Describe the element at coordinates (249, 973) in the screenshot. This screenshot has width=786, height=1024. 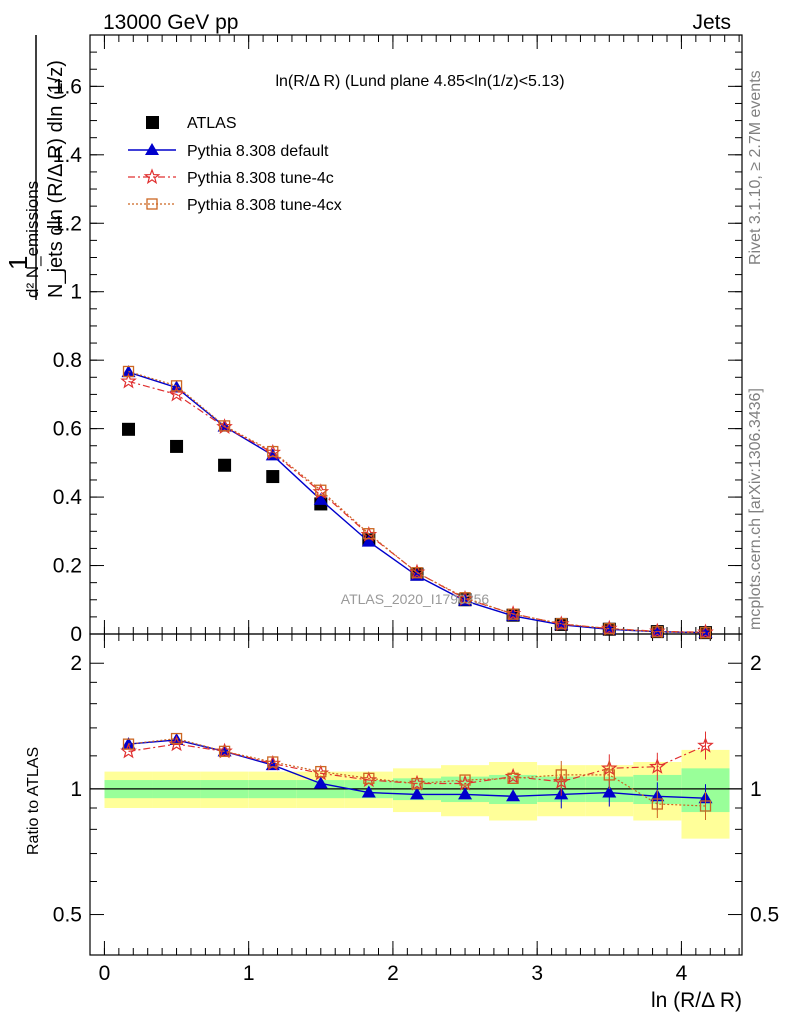
I see `x-tick-label-1: 1` at that location.